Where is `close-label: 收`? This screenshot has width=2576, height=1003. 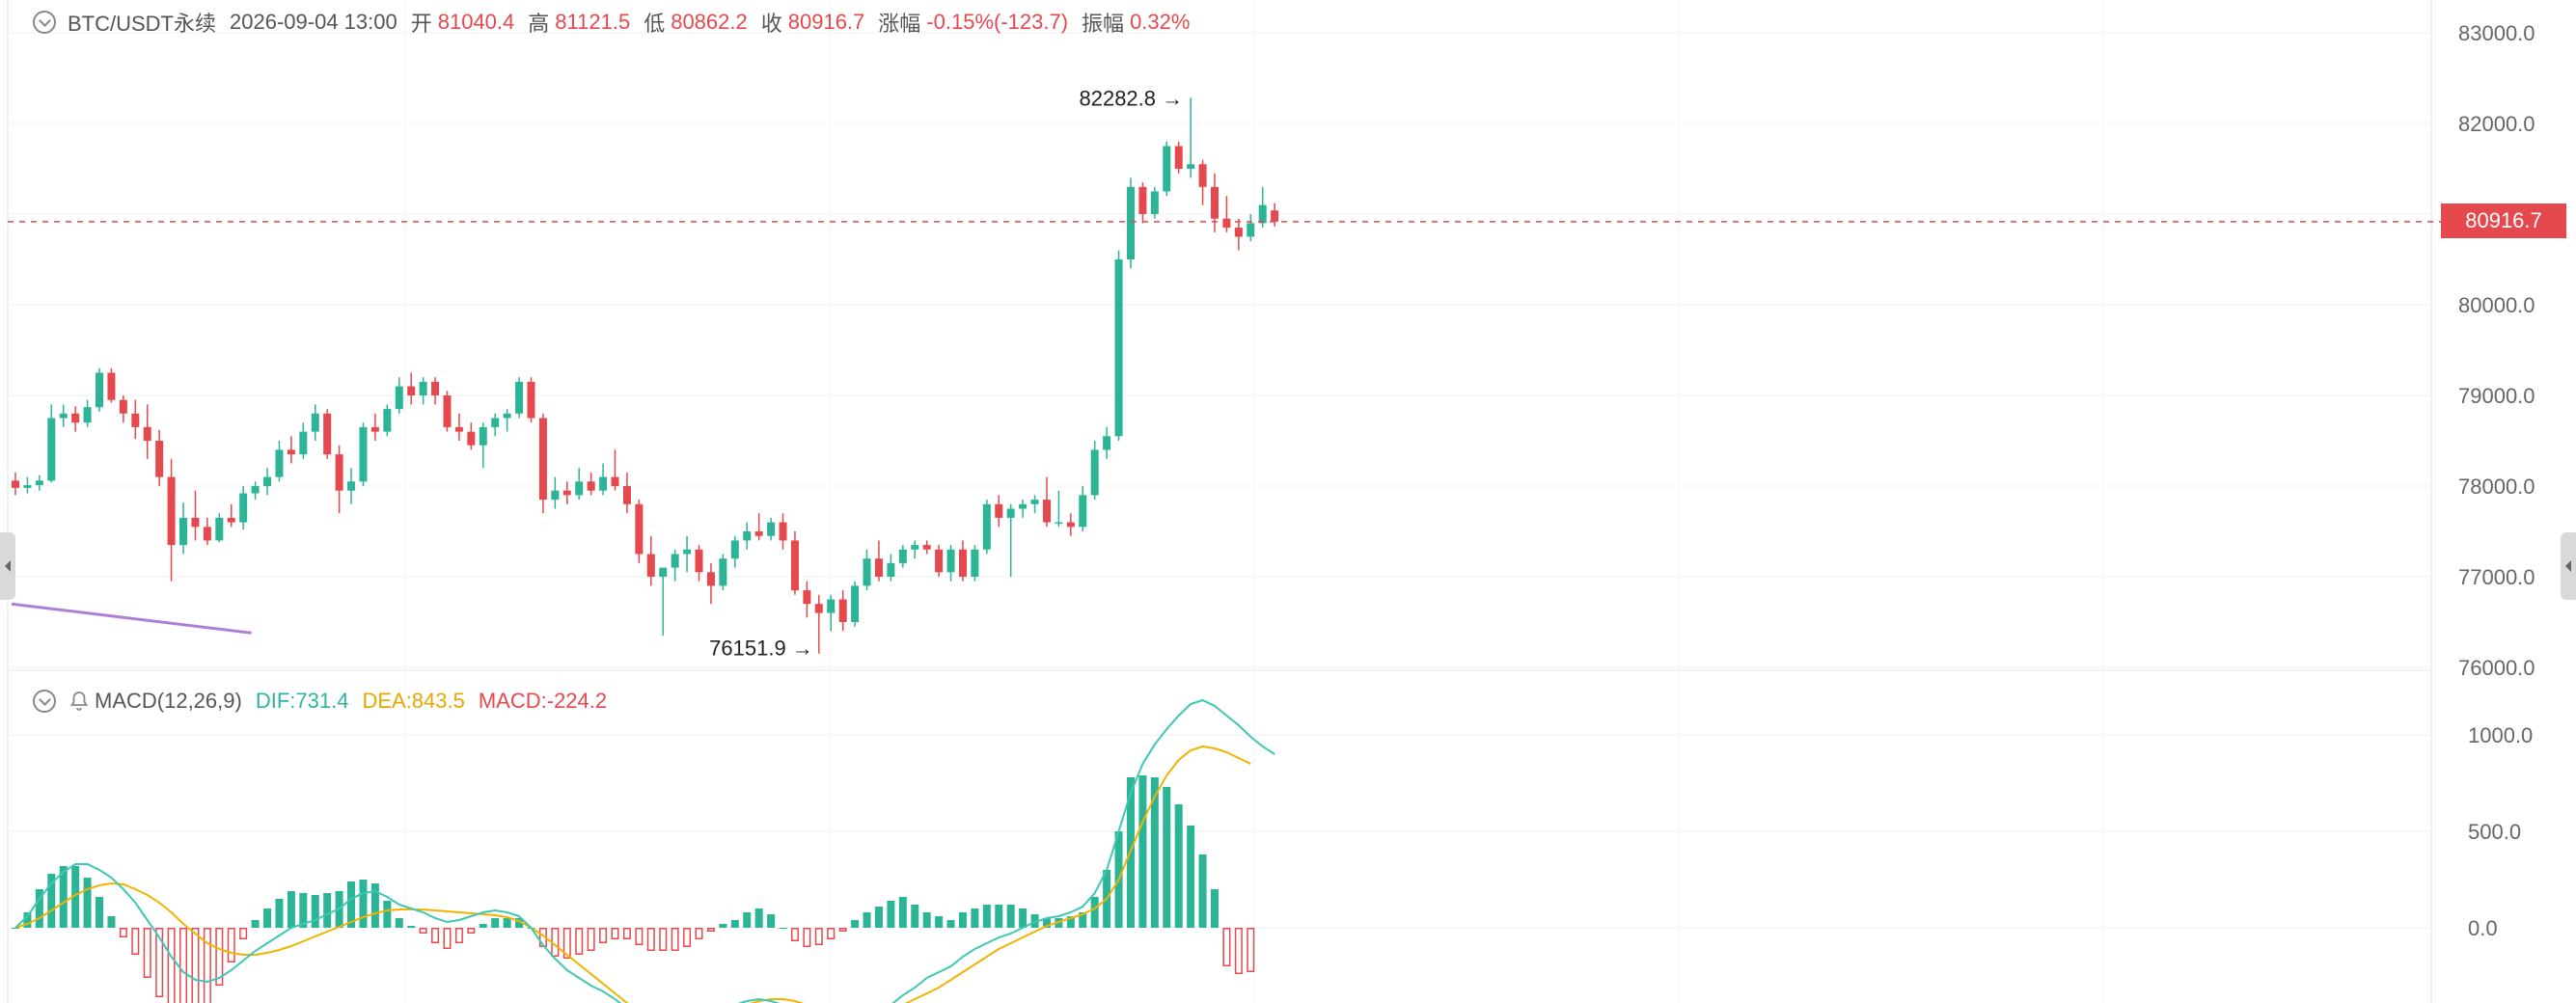
close-label: 收 is located at coordinates (771, 24).